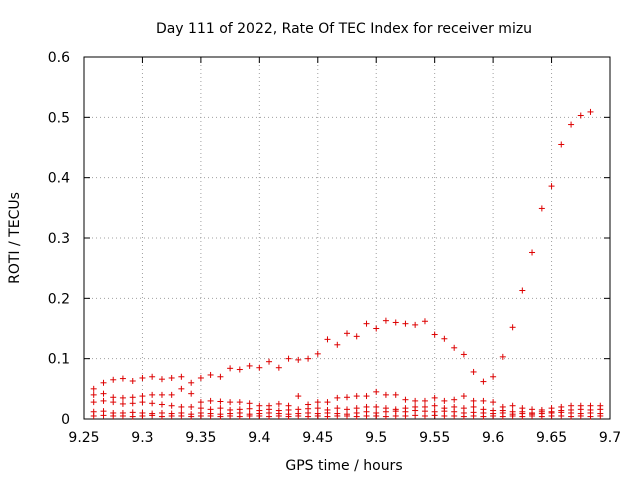 The width and height of the screenshot is (640, 480). Describe the element at coordinates (317, 438) in the screenshot. I see `x-tick-label: 9.45` at that location.